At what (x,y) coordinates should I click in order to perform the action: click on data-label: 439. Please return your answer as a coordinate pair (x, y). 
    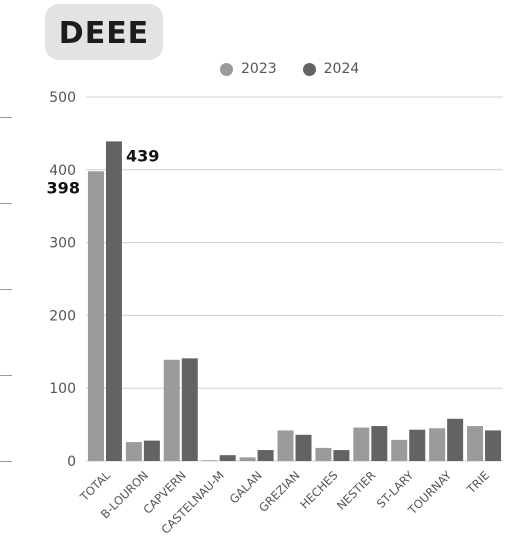
    Looking at the image, I should click on (142, 155).